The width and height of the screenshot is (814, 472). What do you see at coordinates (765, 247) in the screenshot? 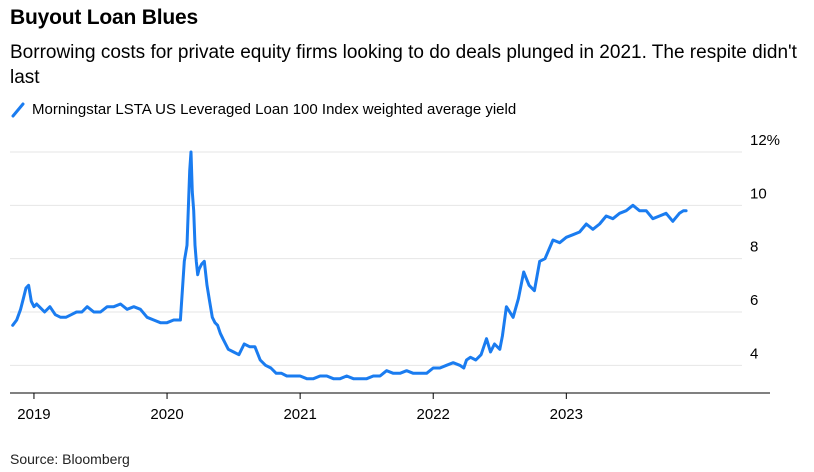
I see `y-tick-labels: 4 6 8 10 12%` at bounding box center [765, 247].